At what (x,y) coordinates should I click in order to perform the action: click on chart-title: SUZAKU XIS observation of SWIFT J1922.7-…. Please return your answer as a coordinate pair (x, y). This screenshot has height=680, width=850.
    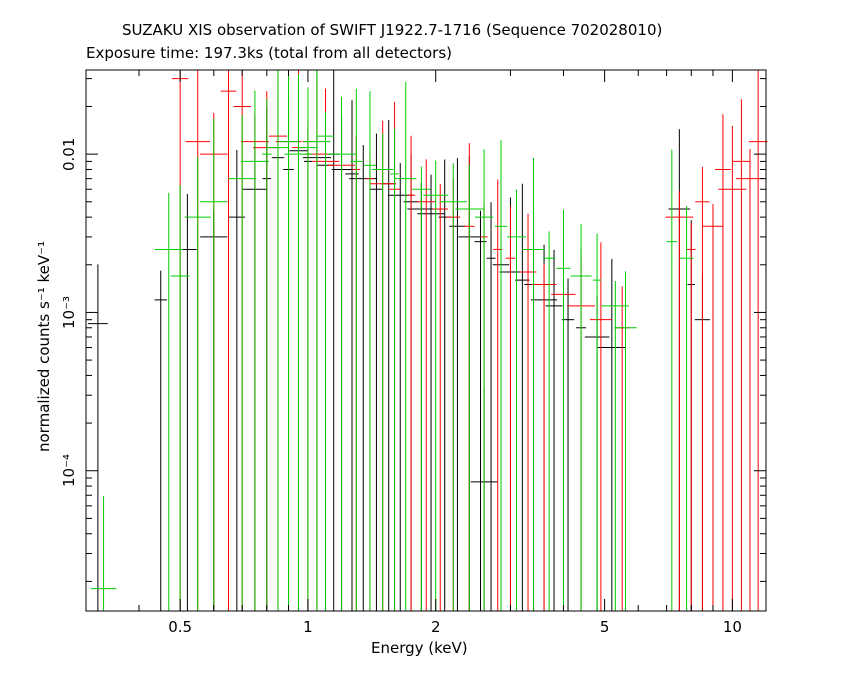
    Looking at the image, I should click on (392, 30).